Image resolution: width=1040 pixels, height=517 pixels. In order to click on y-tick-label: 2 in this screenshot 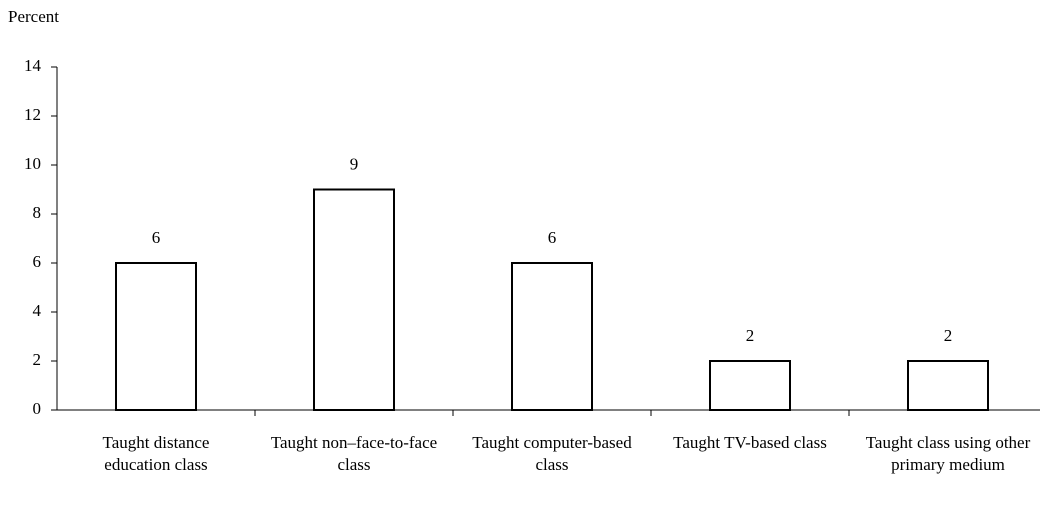, I will do `click(37, 359)`.